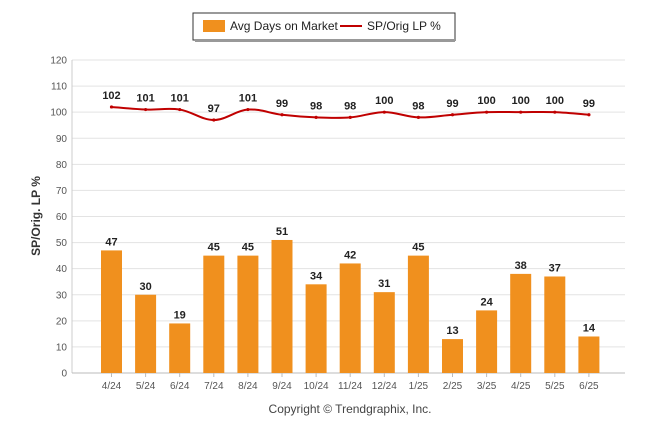  I want to click on line-data-labels: 102 101 101 97 101 99 98 98 100 98 99 100 100 100 99, so click(348, 102).